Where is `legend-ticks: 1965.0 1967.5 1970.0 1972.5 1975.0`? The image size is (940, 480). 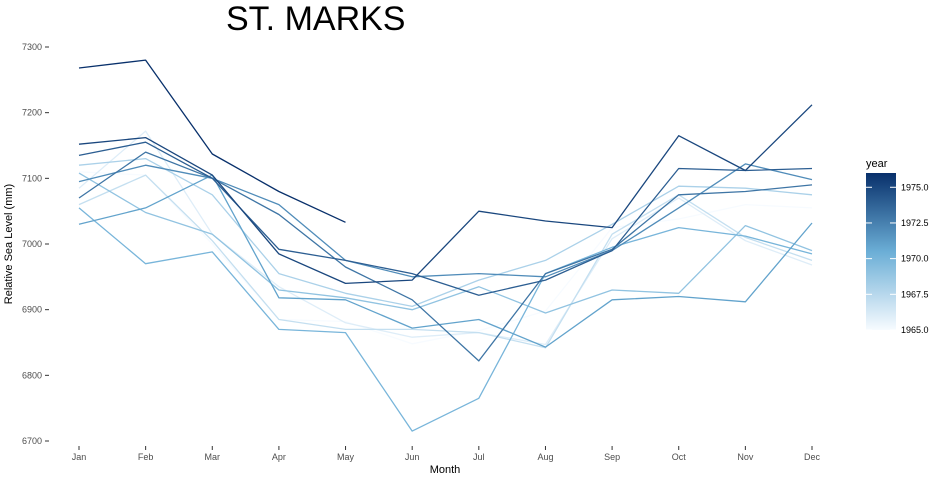
legend-ticks: 1965.0 1967.5 1970.0 1972.5 1975.0 is located at coordinates (897, 258).